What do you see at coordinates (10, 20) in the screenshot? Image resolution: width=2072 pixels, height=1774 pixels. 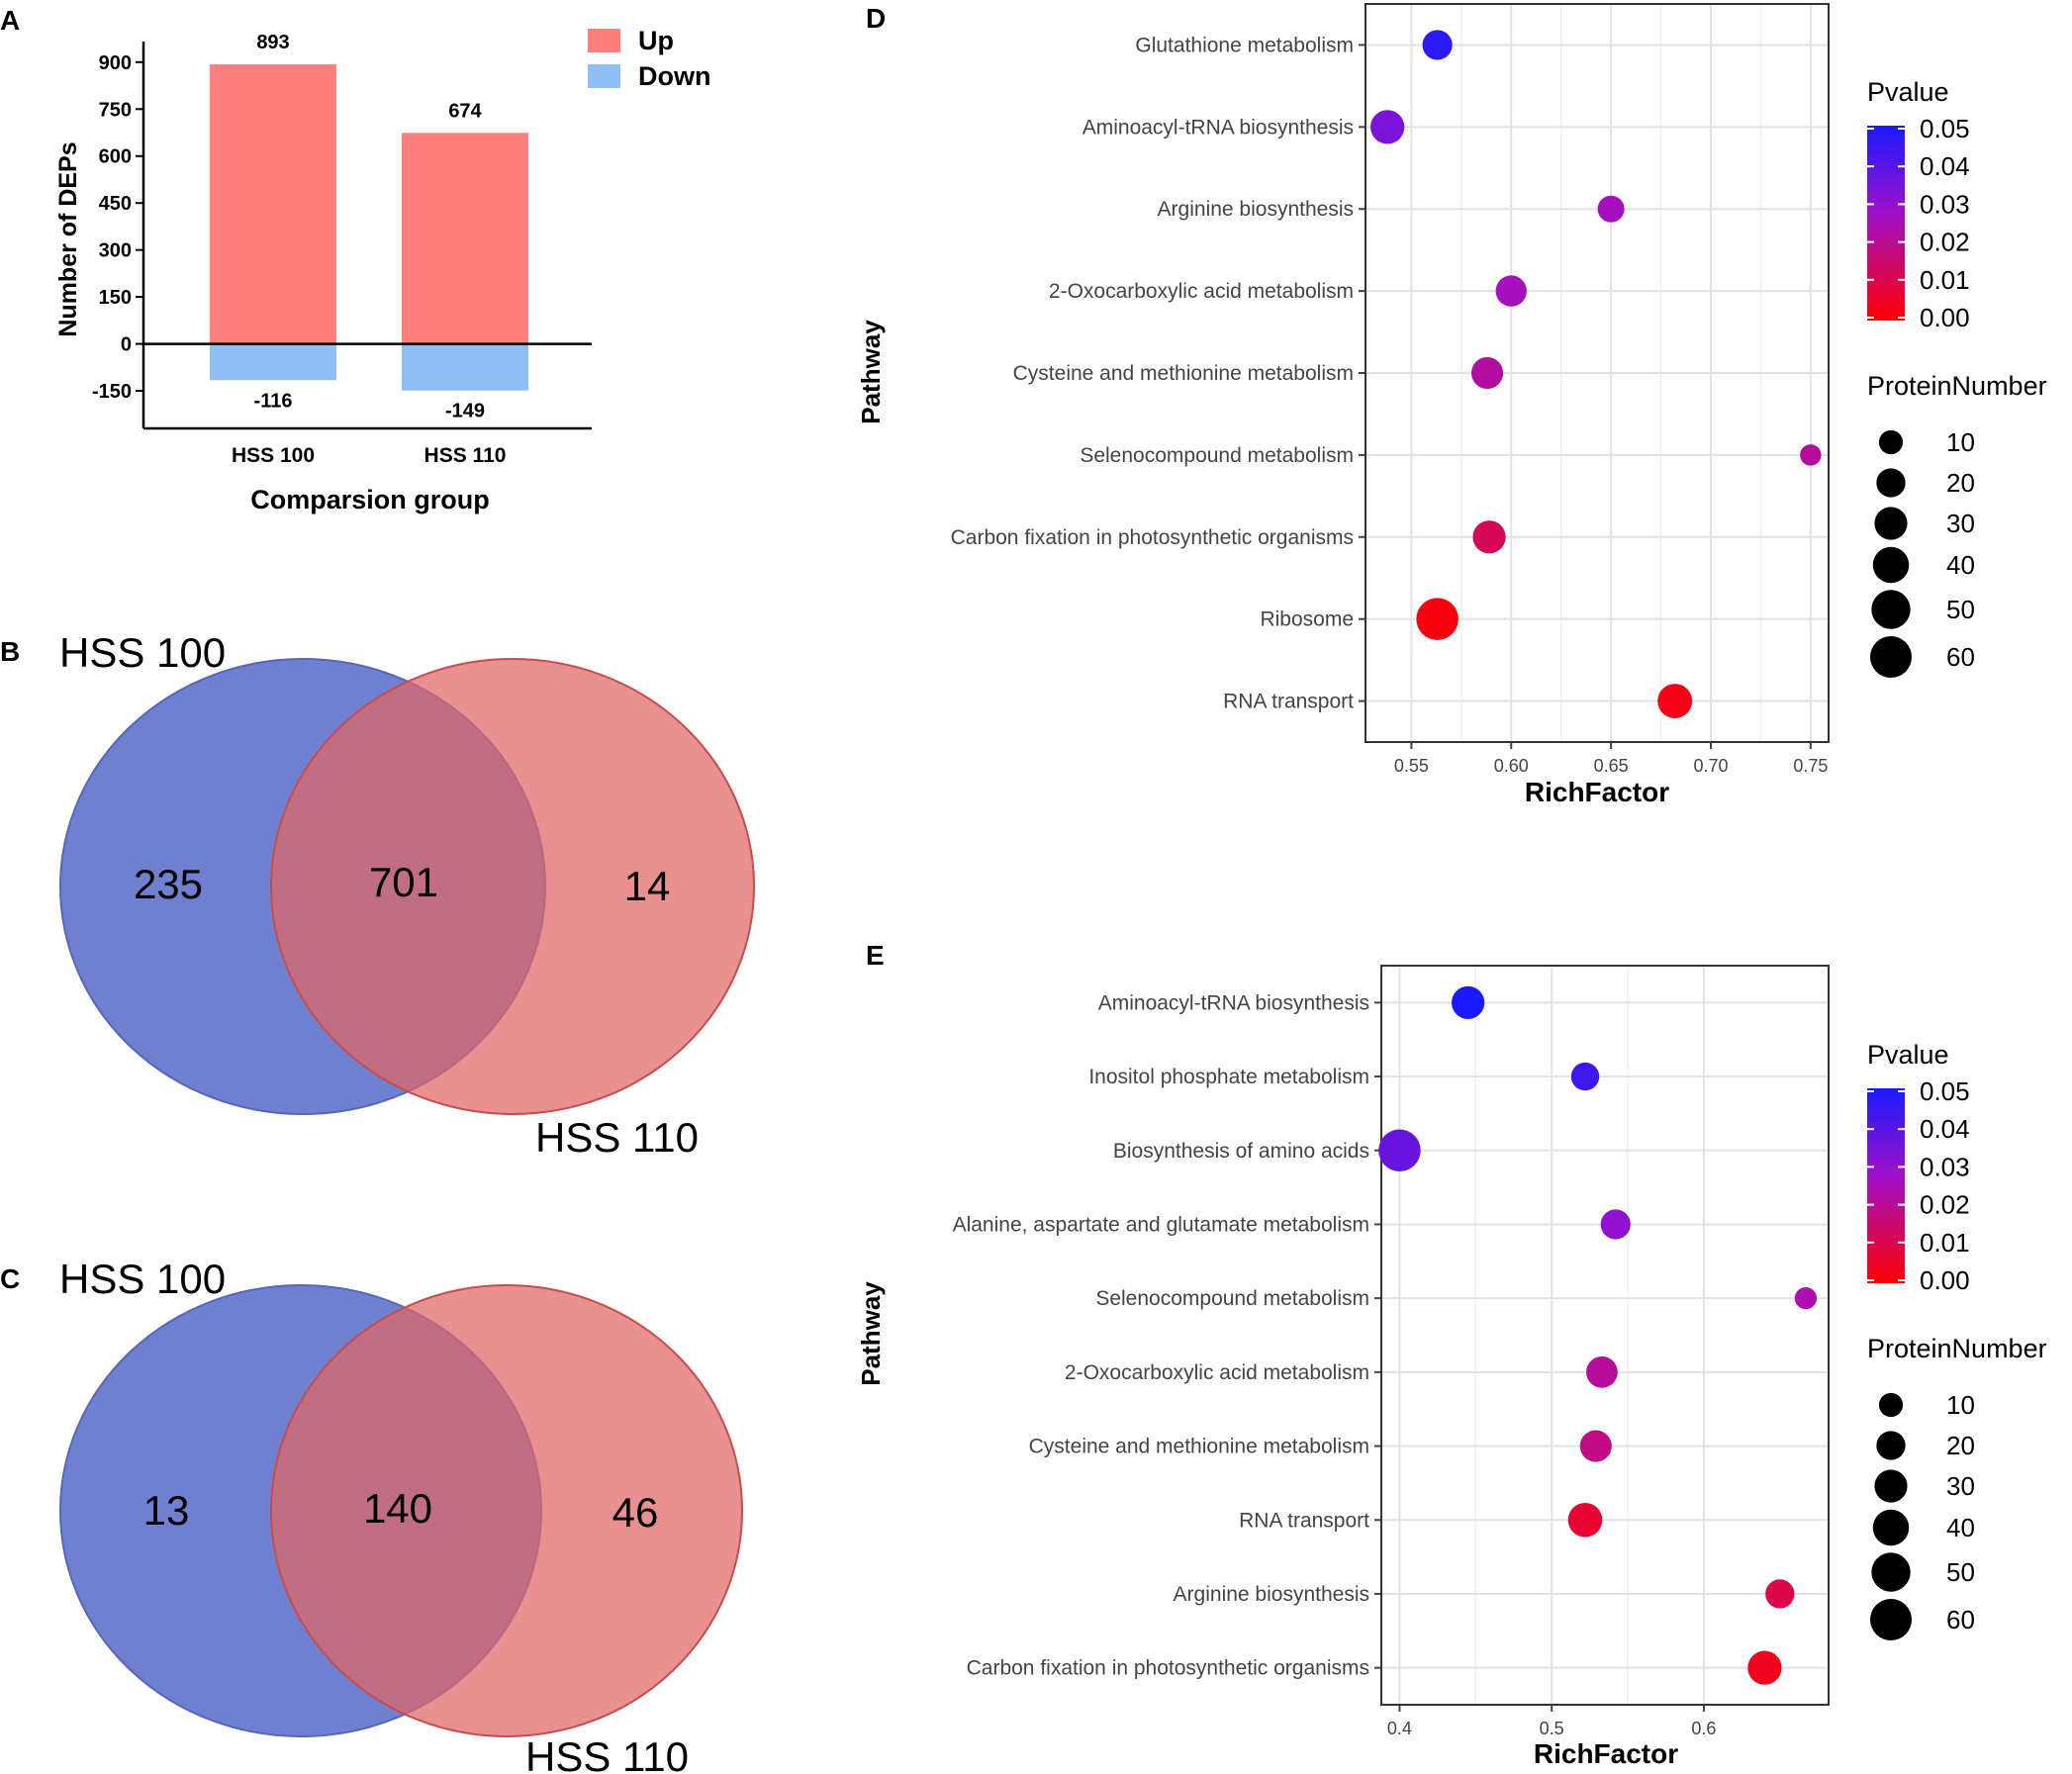 I see `panel-label-a: A` at bounding box center [10, 20].